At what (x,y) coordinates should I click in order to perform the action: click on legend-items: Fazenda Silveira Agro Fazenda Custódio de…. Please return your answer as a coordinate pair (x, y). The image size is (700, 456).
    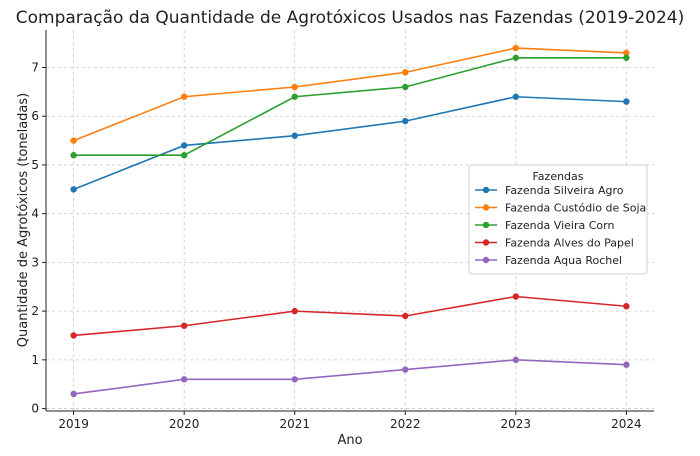
    Looking at the image, I should click on (560, 225).